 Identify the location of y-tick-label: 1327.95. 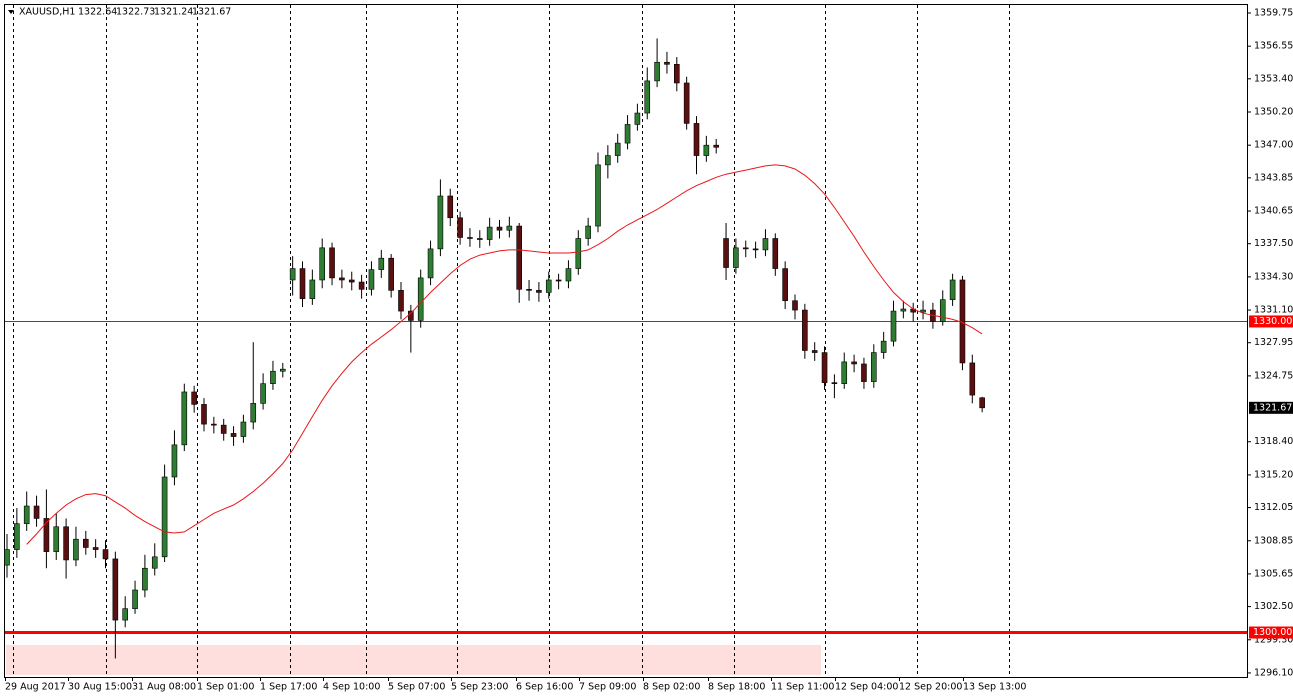
(1273, 342).